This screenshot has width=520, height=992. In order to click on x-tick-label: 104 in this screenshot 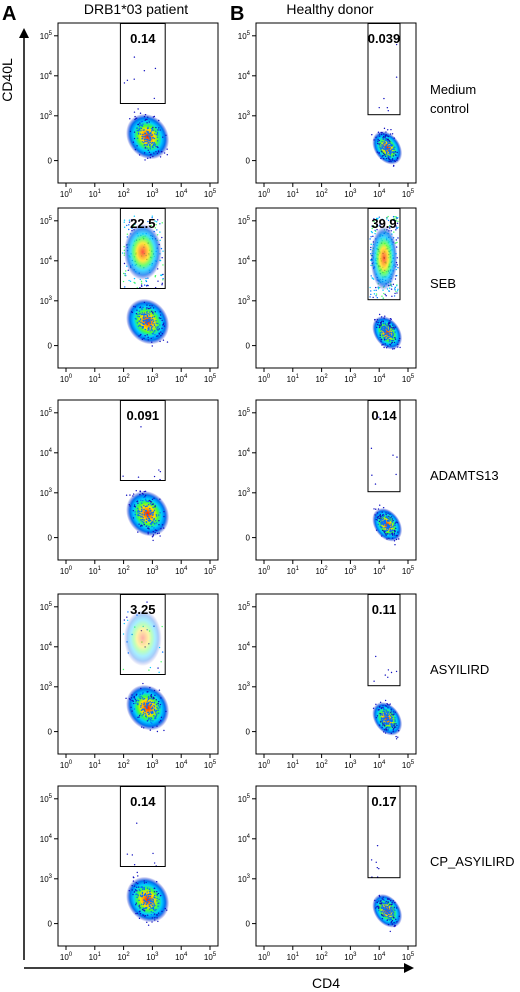, I will do `click(379, 765)`.